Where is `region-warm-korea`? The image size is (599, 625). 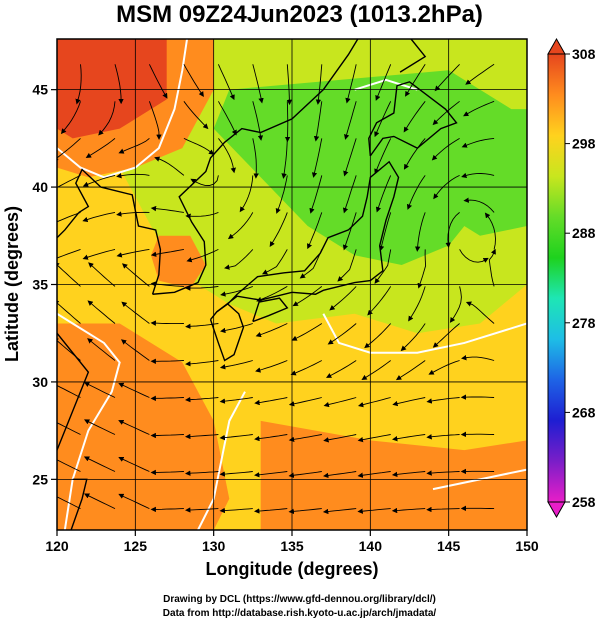 region-warm-korea is located at coordinates (178, 262).